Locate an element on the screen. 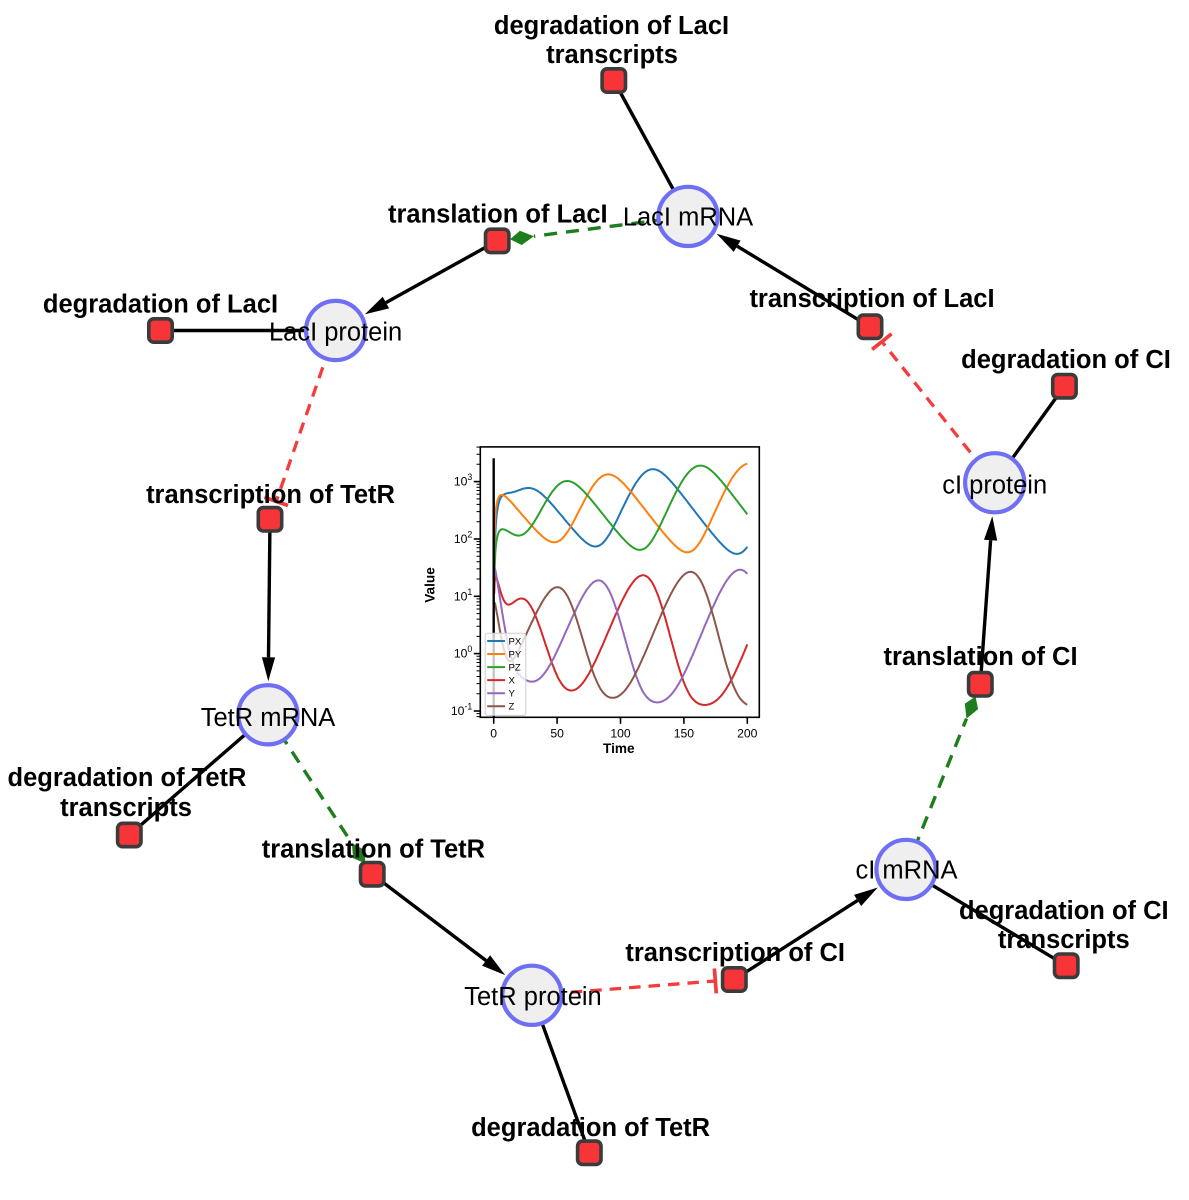  svg-text: LacI mRNA is located at coordinates (688, 218).